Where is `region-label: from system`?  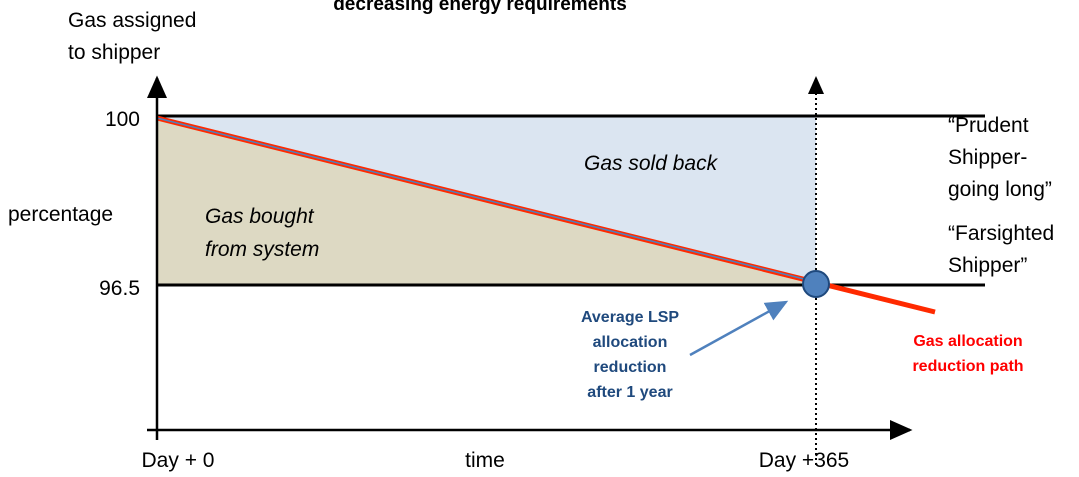
region-label: from system is located at coordinates (262, 249).